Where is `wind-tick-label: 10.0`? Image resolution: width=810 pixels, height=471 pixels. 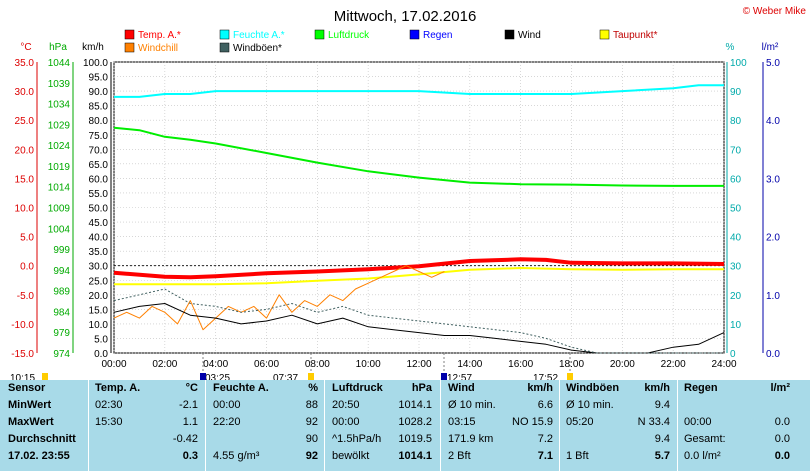 wind-tick-label: 10.0 is located at coordinates (99, 325).